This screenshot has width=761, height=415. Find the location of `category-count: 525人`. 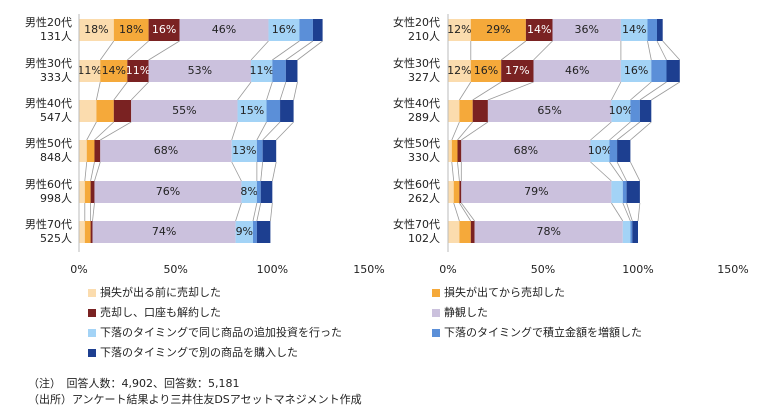

category-count: 525人 is located at coordinates (56, 238).